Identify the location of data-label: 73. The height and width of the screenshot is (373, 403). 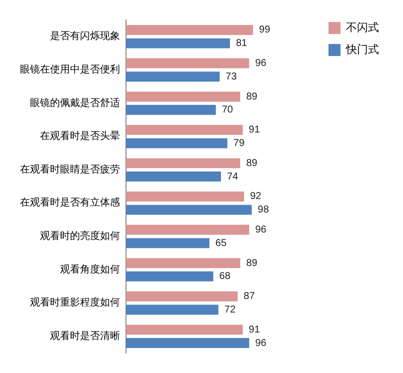
(232, 76).